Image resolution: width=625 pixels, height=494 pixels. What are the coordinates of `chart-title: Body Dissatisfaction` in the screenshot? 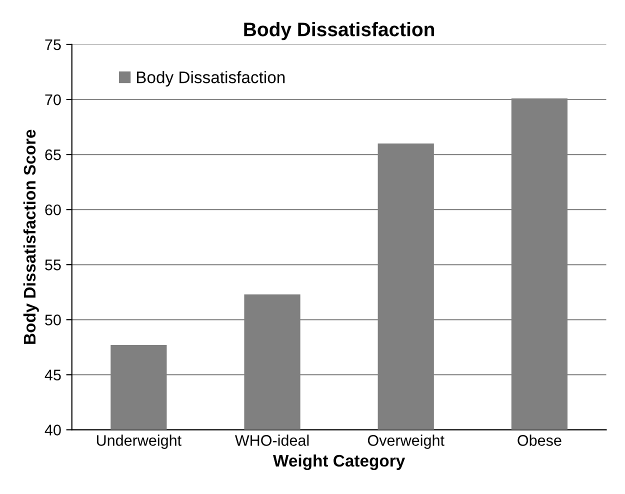 It's located at (339, 31).